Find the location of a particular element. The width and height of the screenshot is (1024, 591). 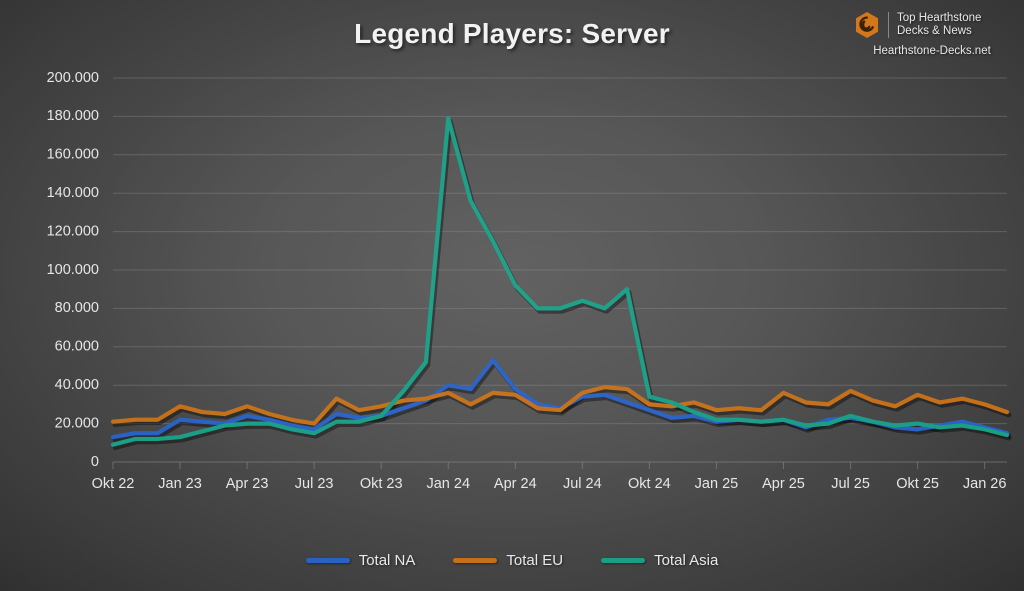

chart-legend: Total NA Total EU Total Asia is located at coordinates (512, 560).